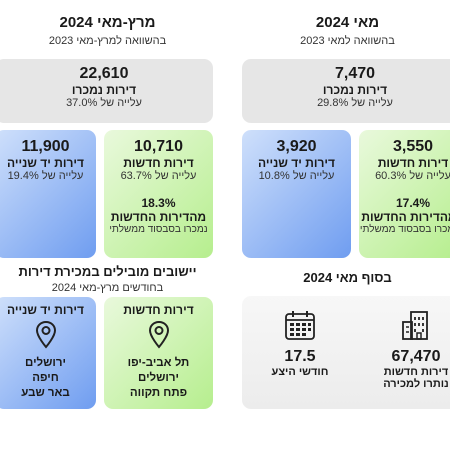  What do you see at coordinates (296, 163) in the screenshot?
I see `right-secondhand-label: דירות יד שנייה` at bounding box center [296, 163].